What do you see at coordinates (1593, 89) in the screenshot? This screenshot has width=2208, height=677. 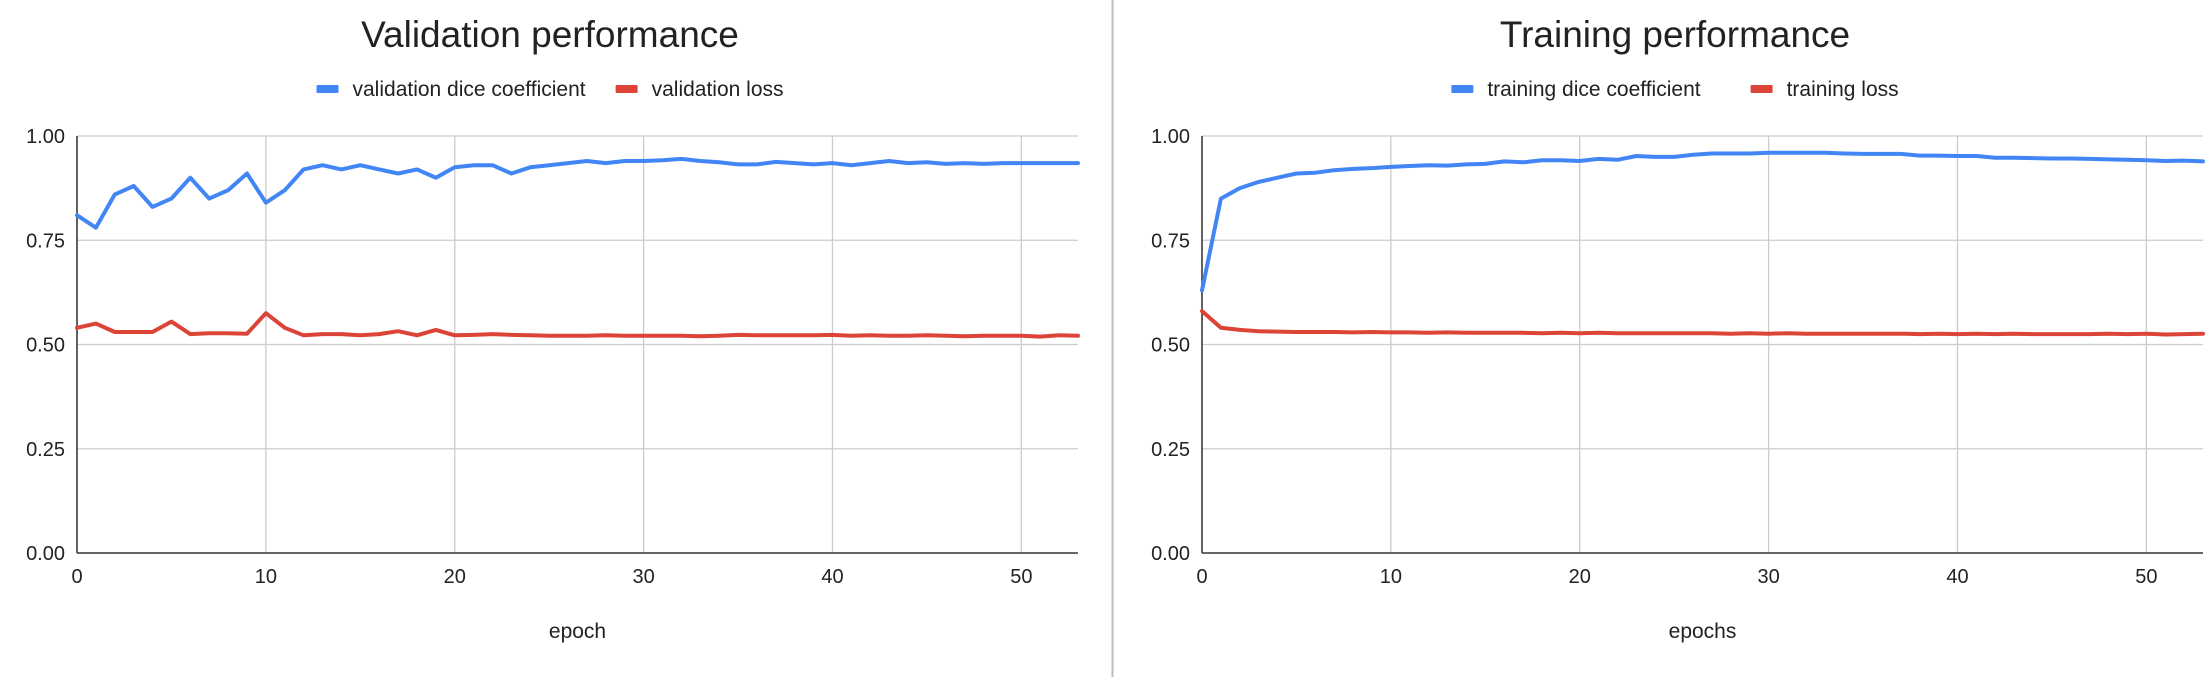 I see `legend-label: training dice coefficient` at bounding box center [1593, 89].